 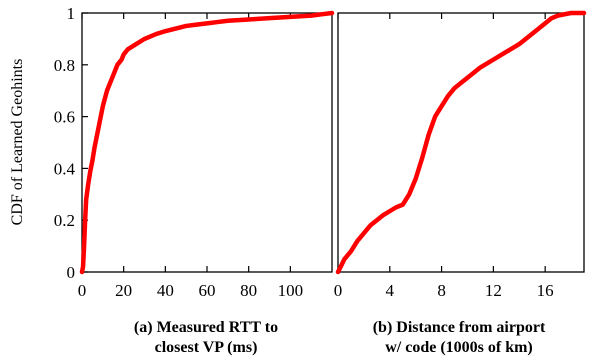 I want to click on y-axis-title: CDF of Learned Geohints, so click(x=17, y=142).